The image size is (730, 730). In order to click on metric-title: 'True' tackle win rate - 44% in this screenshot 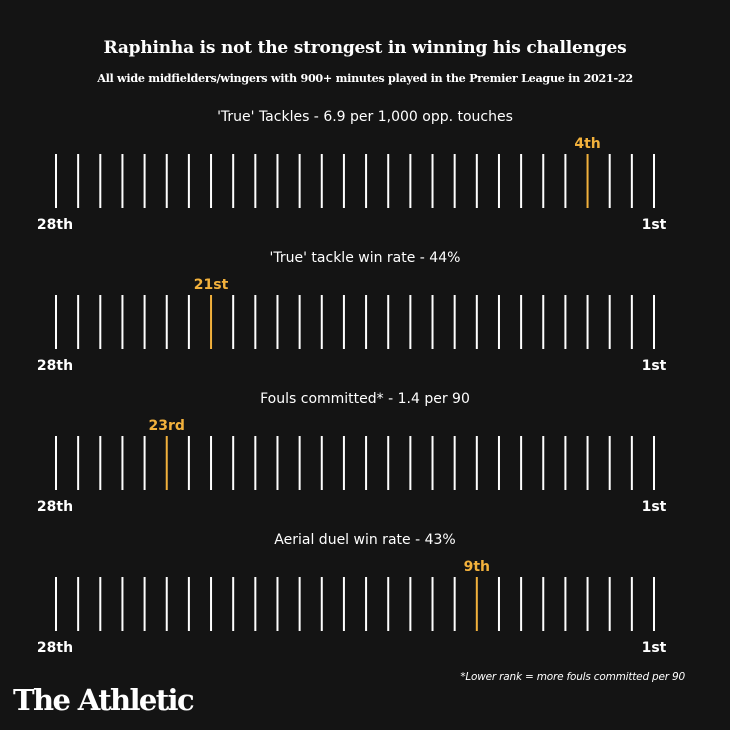, I will do `click(365, 258)`.